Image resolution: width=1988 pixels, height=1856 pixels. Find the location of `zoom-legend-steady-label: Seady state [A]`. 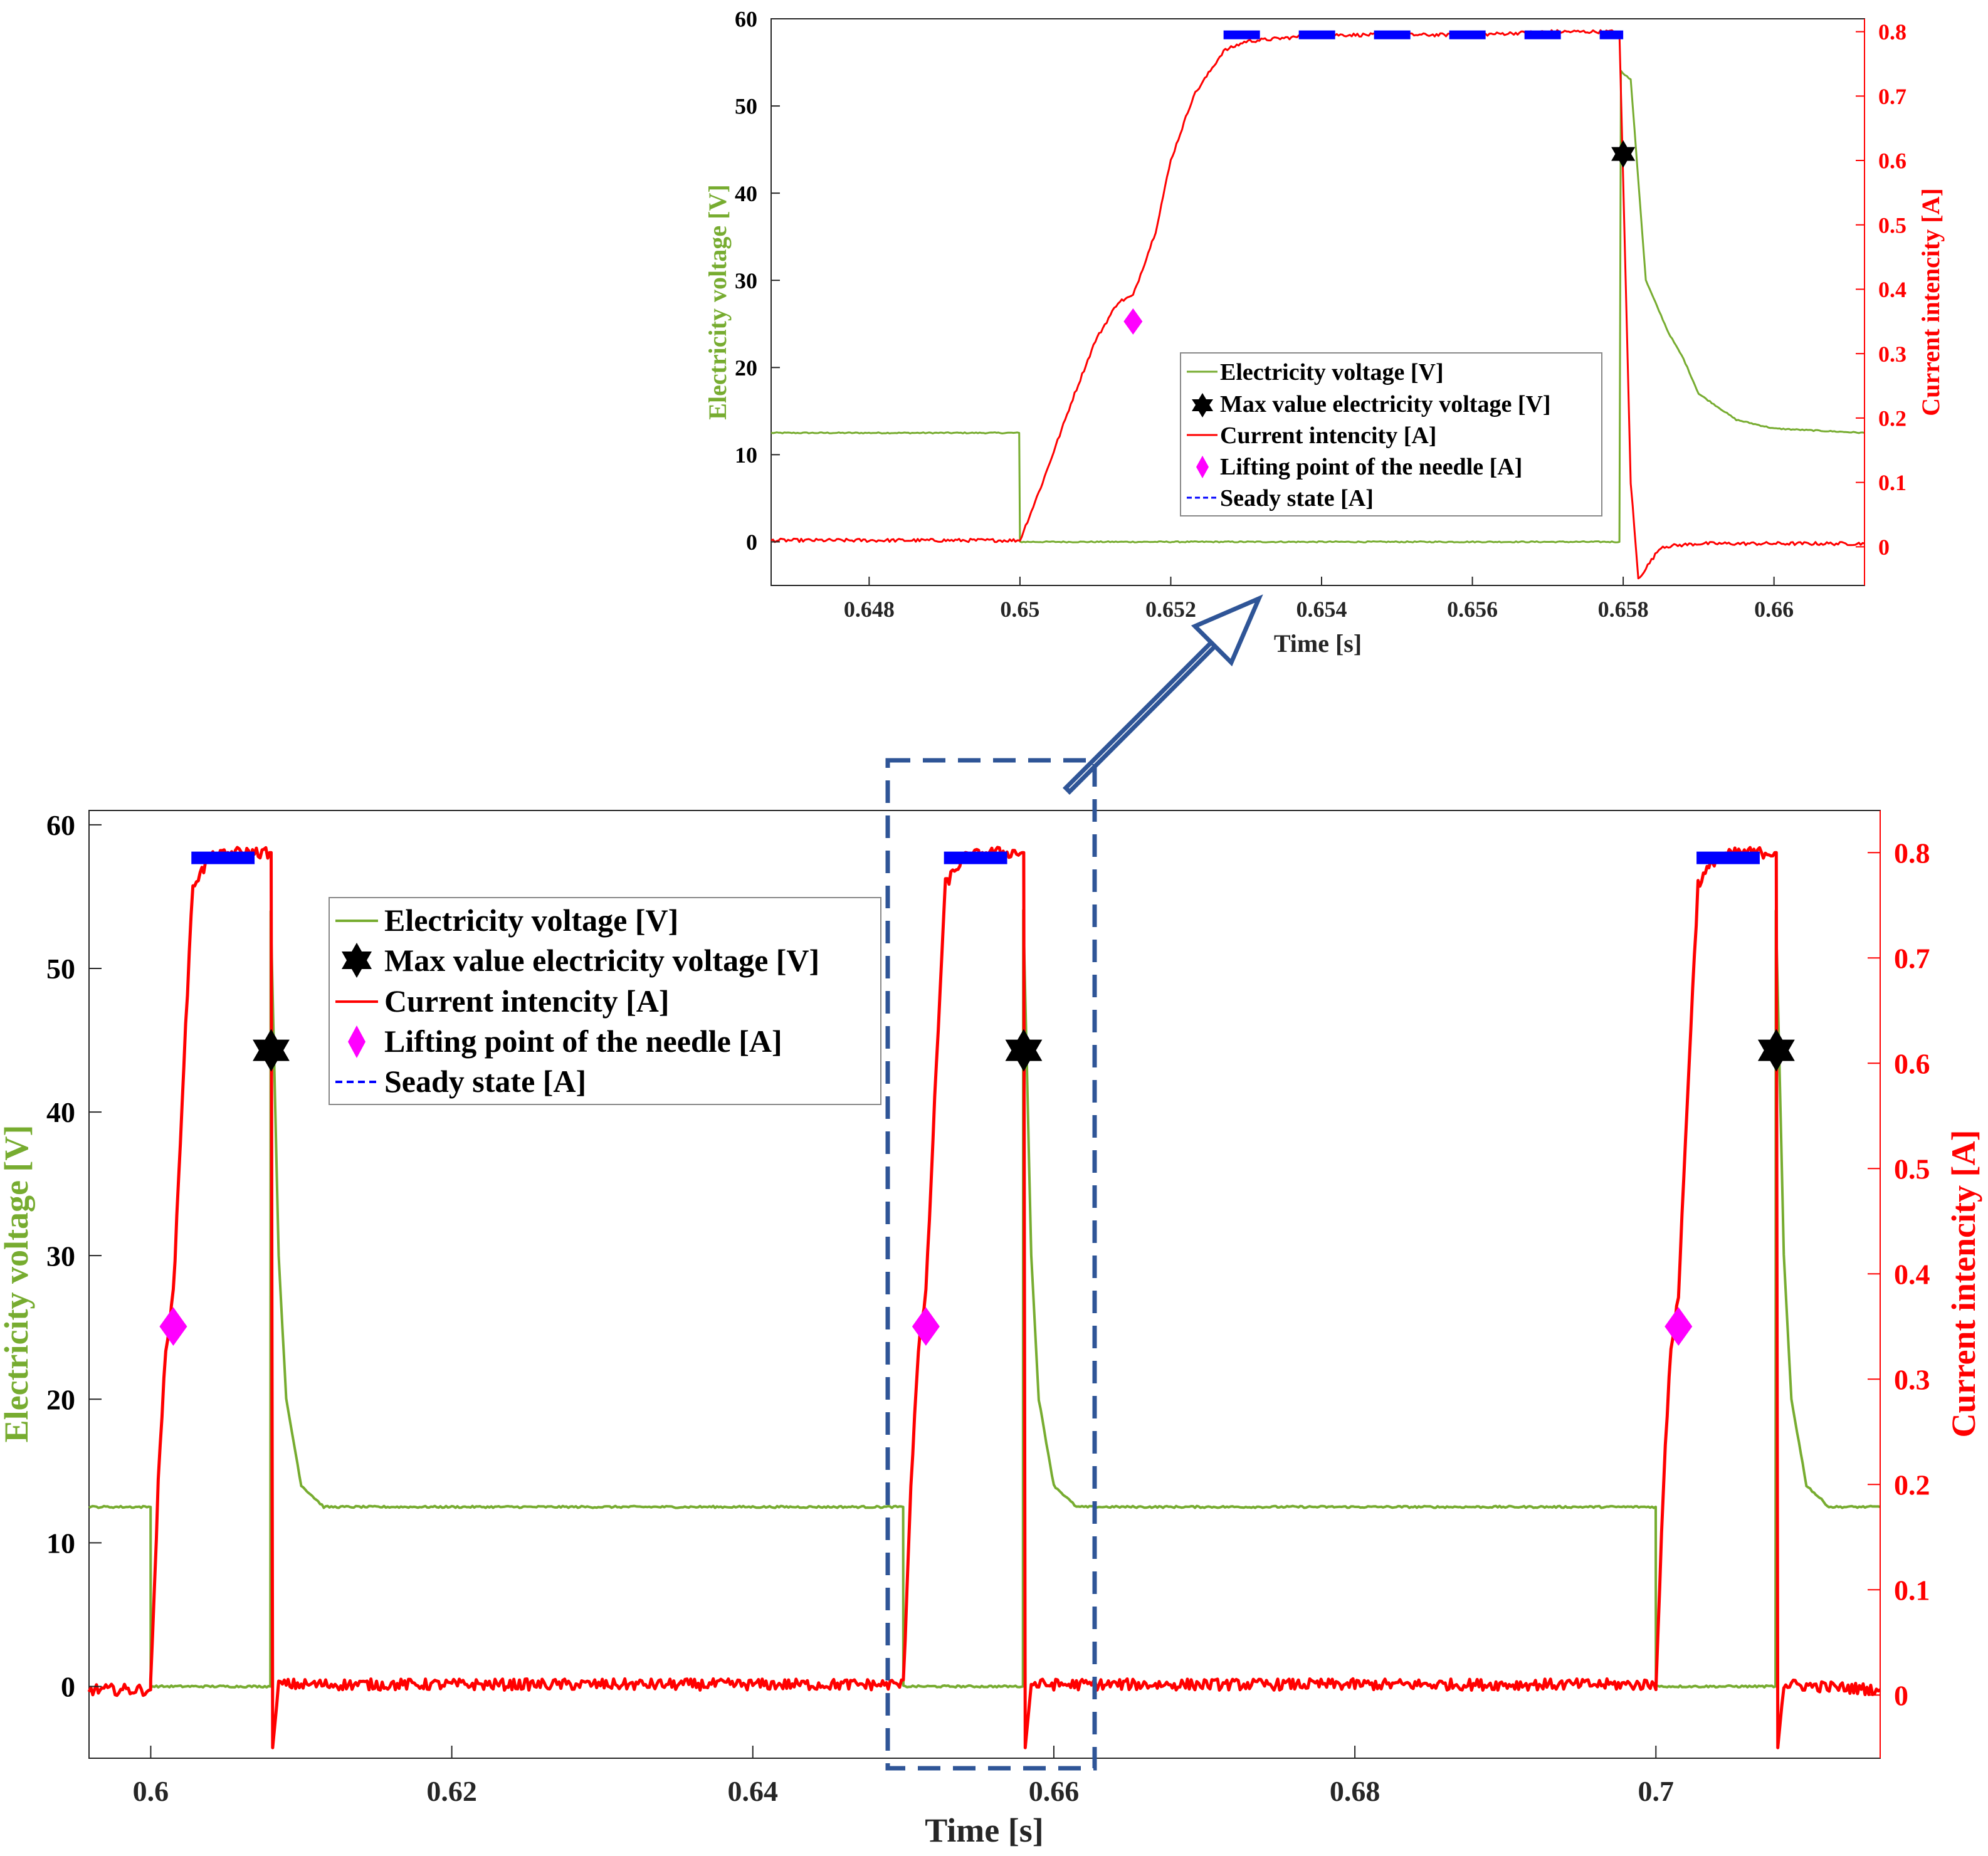

zoom-legend-steady-label: Seady state [A] is located at coordinates (1297, 498).